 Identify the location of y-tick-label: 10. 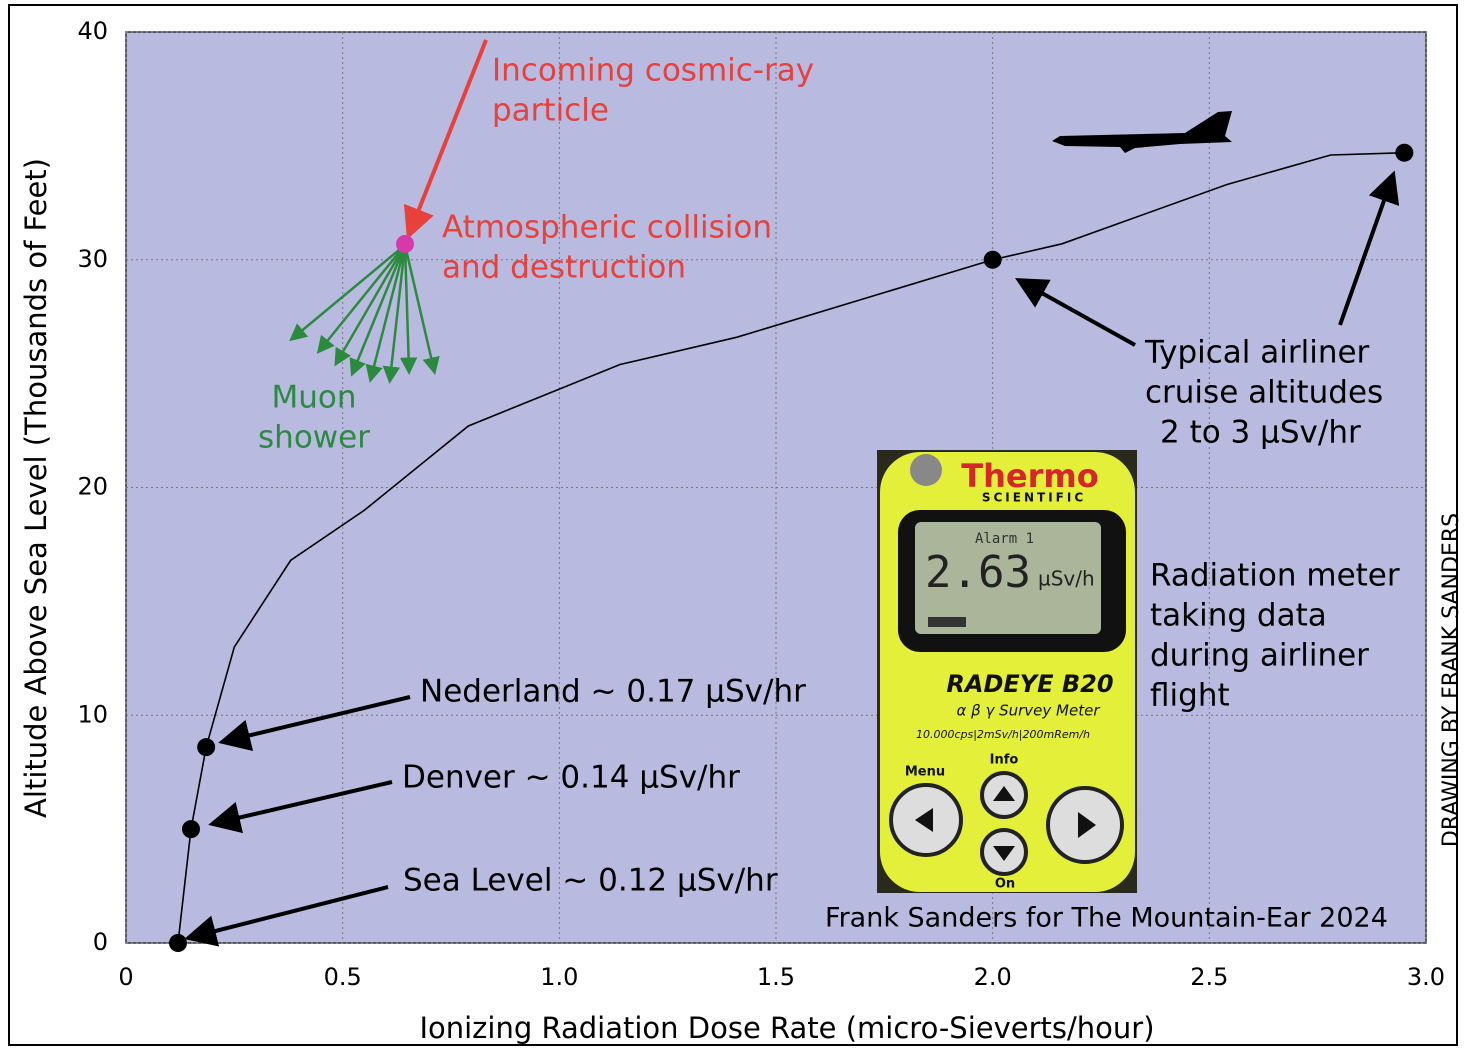
(92, 714).